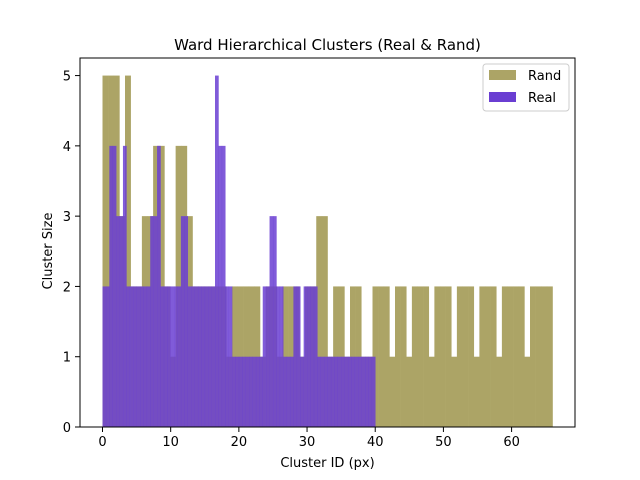 The height and width of the screenshot is (480, 640). What do you see at coordinates (544, 76) in the screenshot?
I see `legend-label-rand: Rand` at bounding box center [544, 76].